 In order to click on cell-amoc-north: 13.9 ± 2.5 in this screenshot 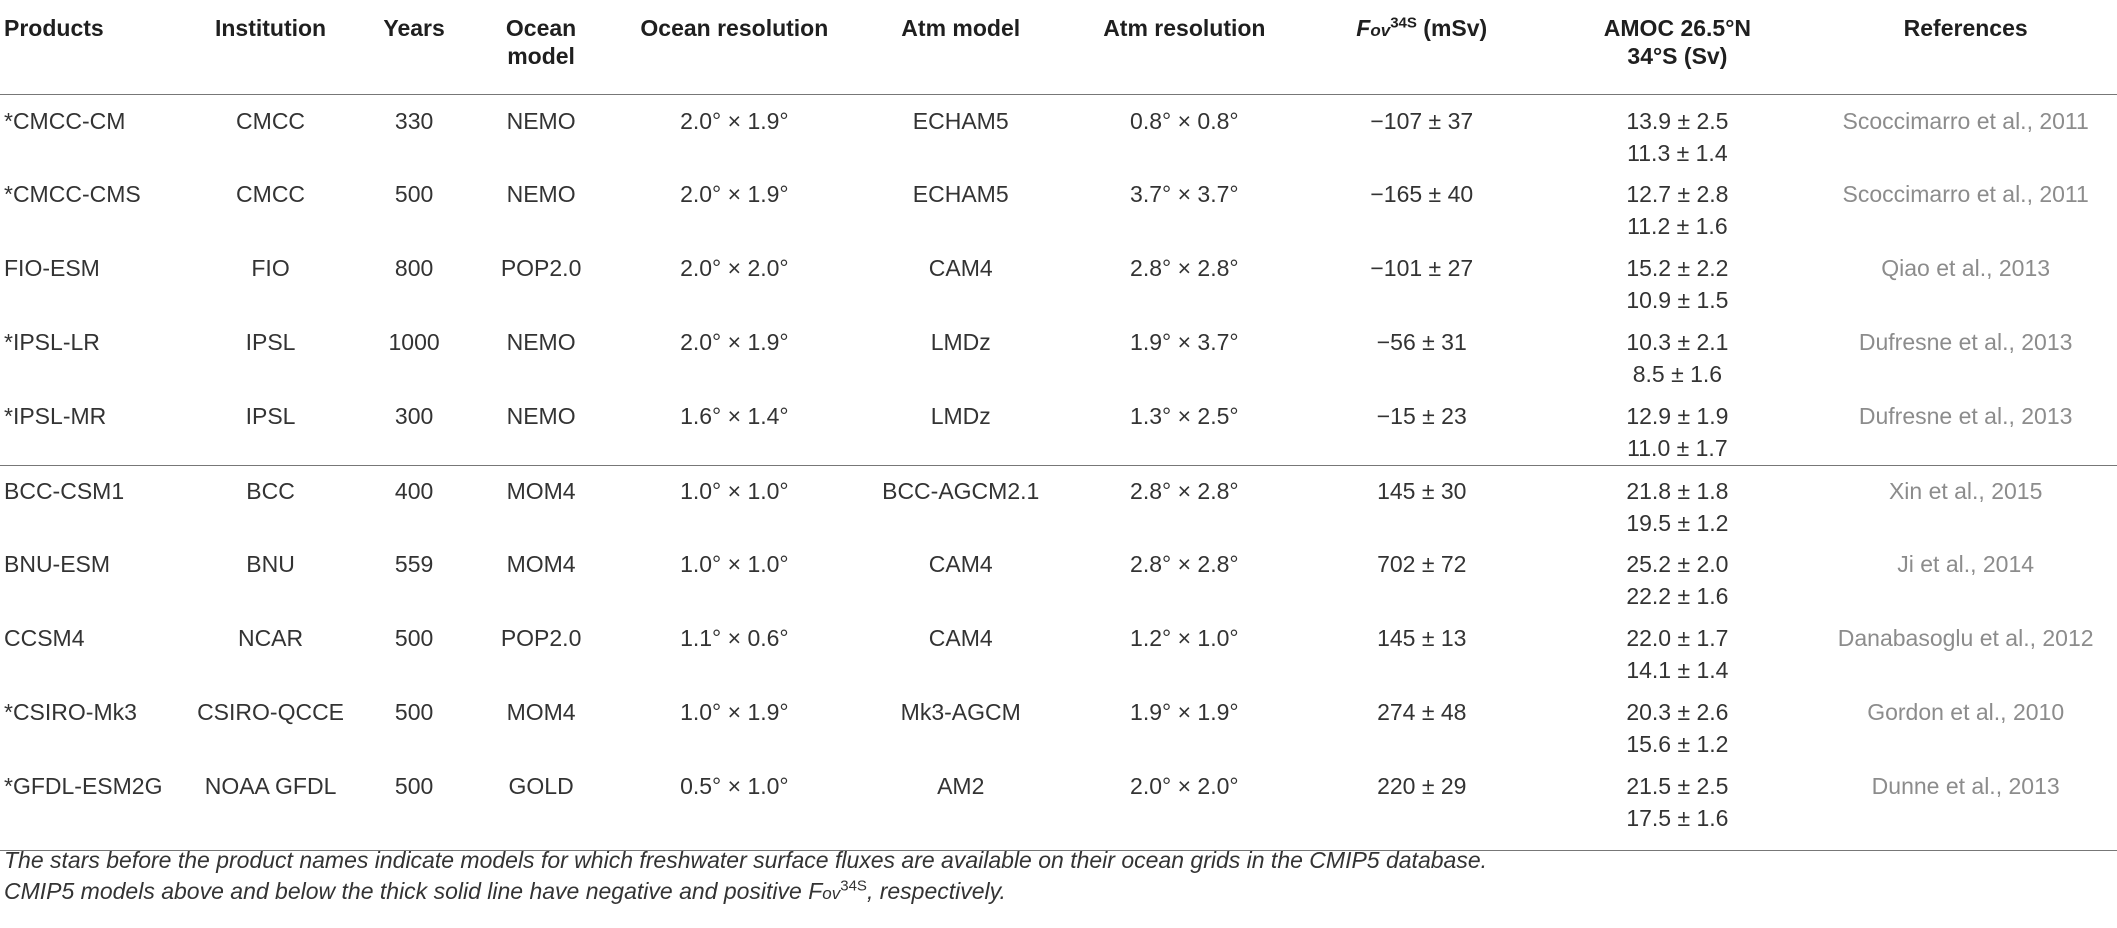, I will do `click(1677, 121)`.